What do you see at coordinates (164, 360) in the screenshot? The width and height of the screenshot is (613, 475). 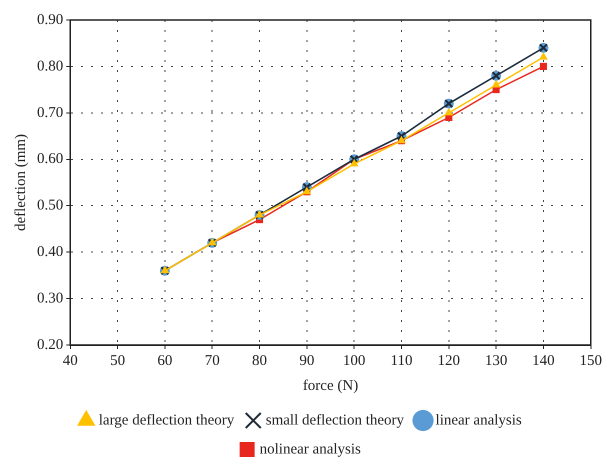 I see `x-tick-label: 60` at bounding box center [164, 360].